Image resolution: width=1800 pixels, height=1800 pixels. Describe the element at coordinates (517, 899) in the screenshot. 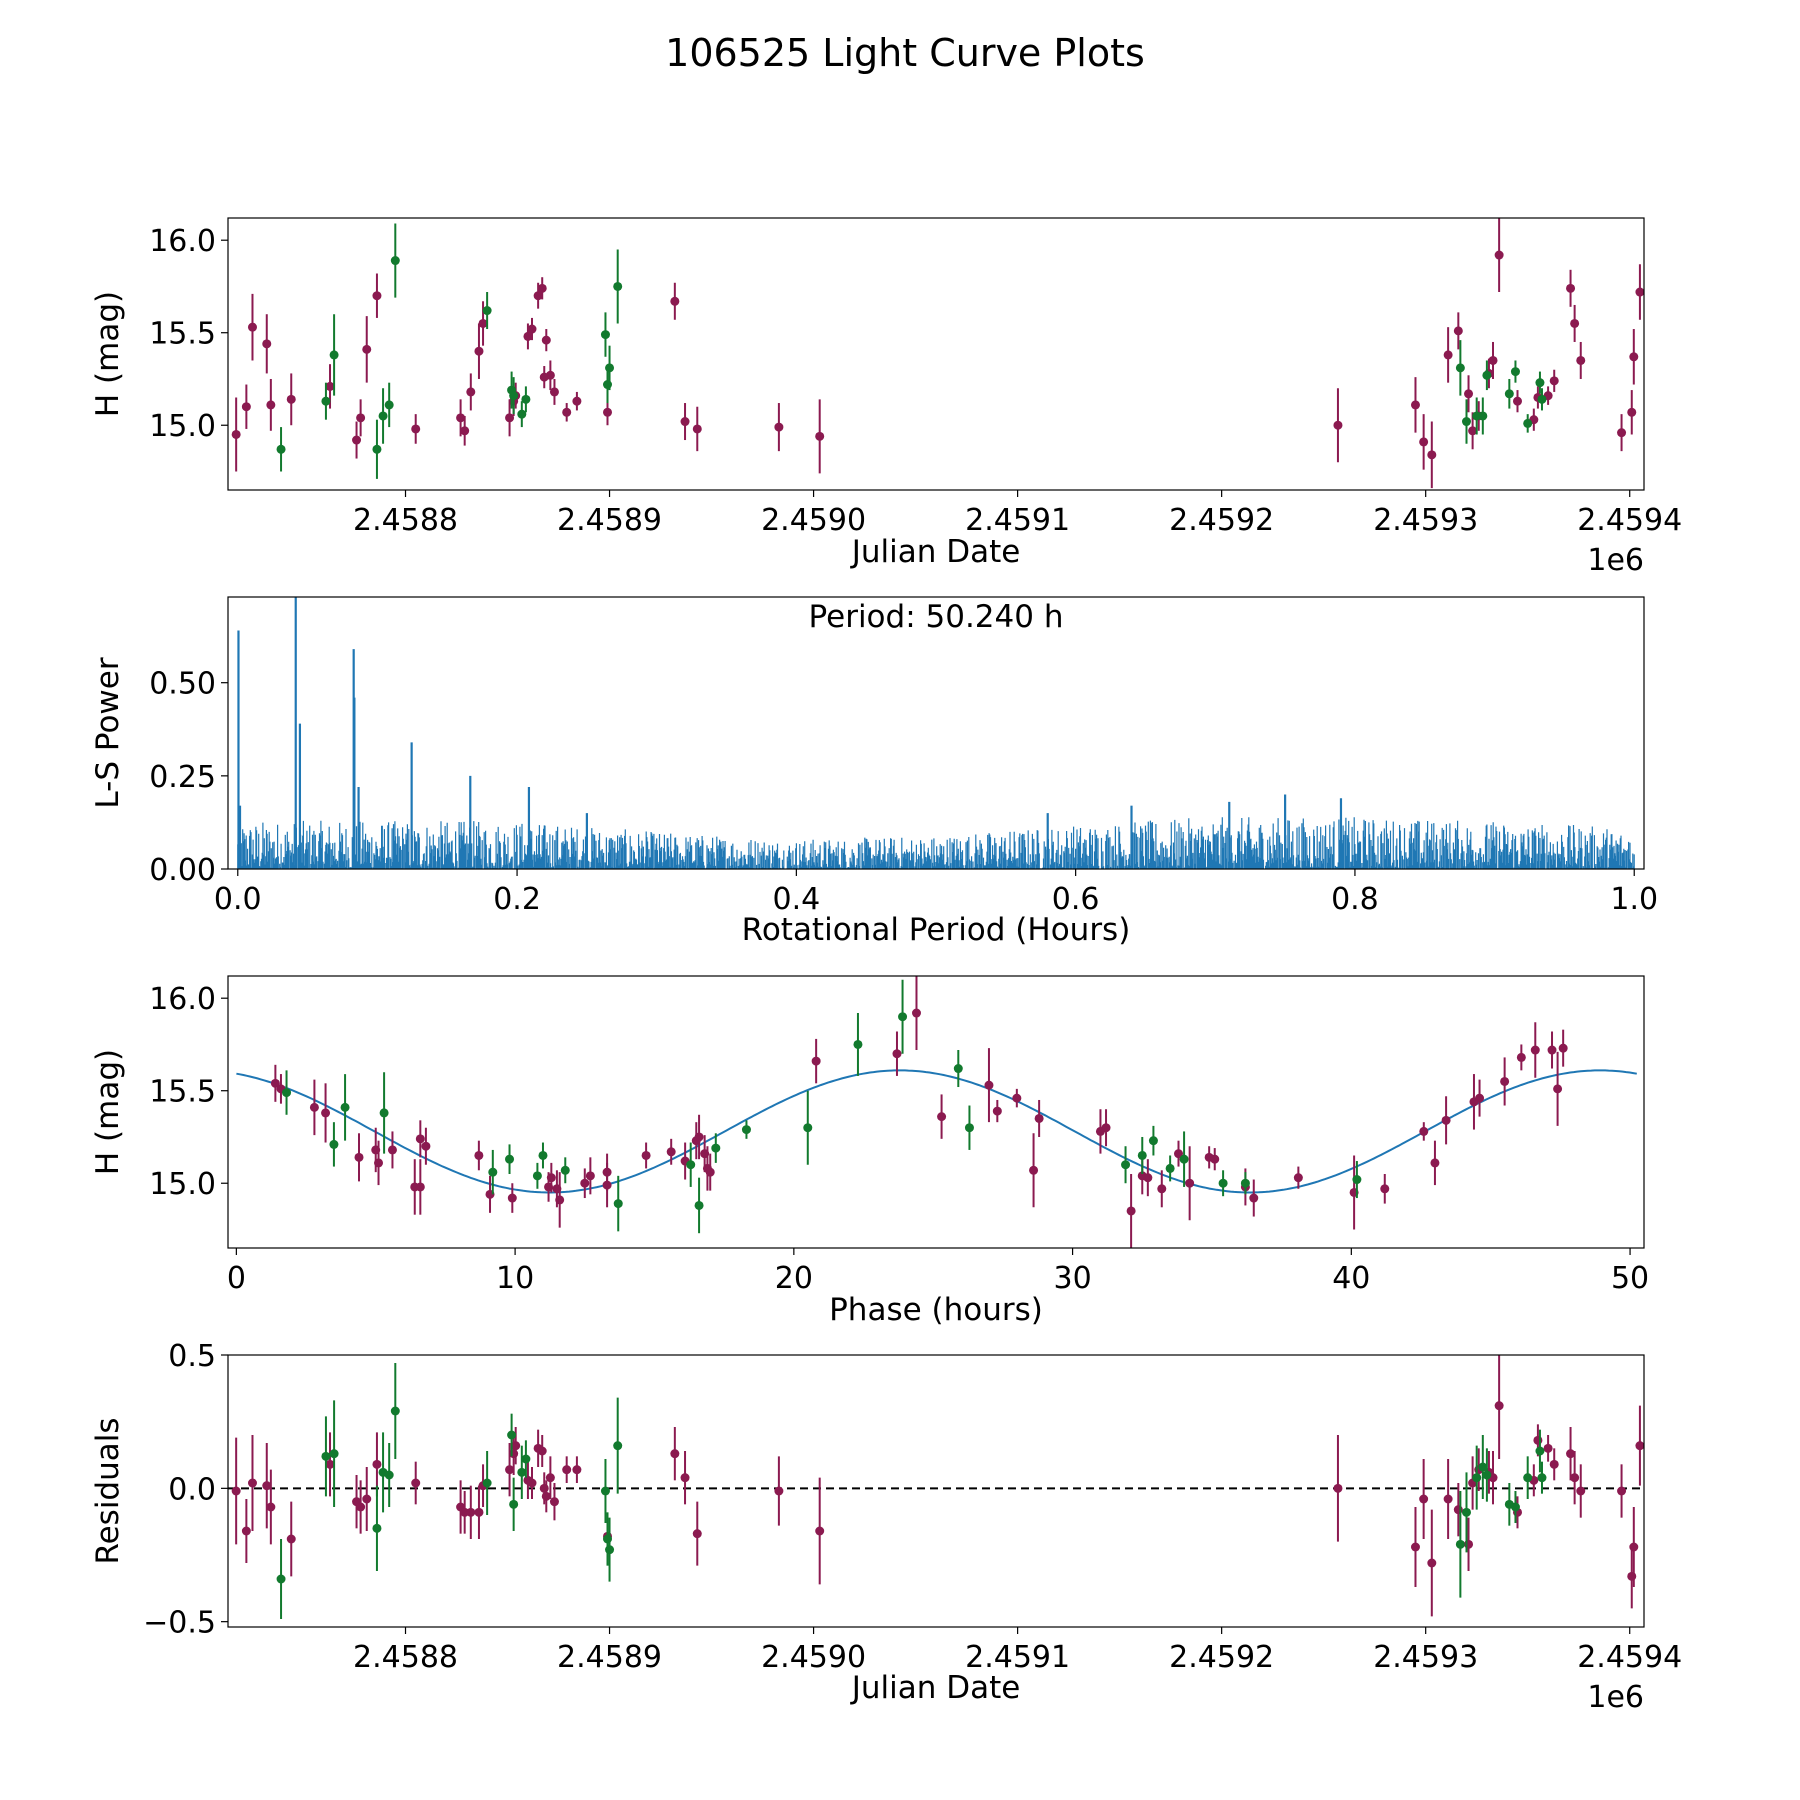

I see `x-tick-label: 0.2` at that location.